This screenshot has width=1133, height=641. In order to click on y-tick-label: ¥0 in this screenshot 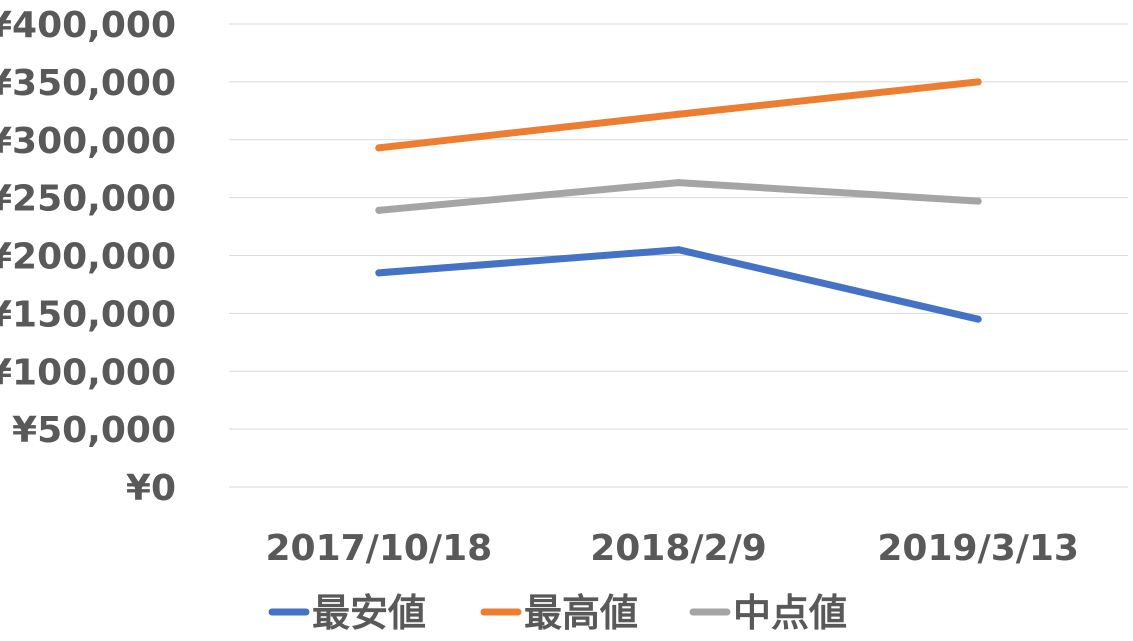, I will do `click(151, 488)`.